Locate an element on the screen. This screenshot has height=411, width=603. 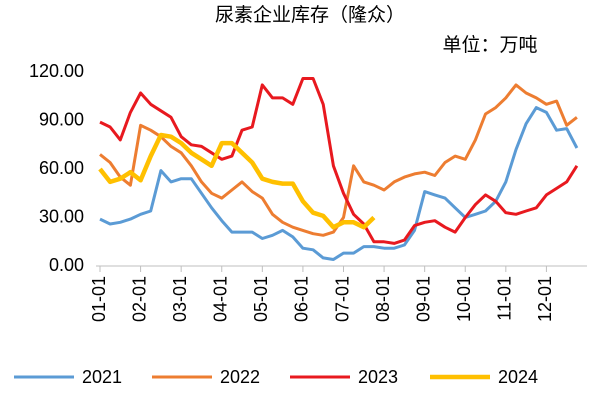
chart-subtitle: 单位：万吨 is located at coordinates (489, 45).